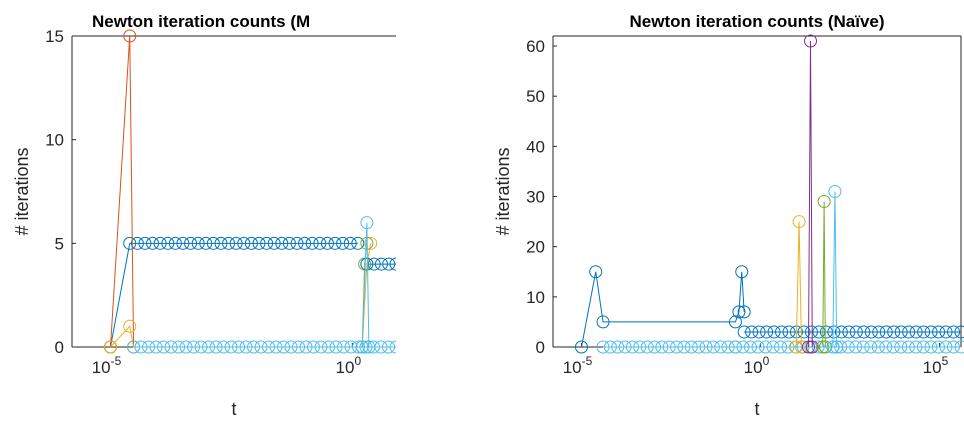  Describe the element at coordinates (578, 365) in the screenshot. I see `x-tick-label: 10⁻⁵` at that location.